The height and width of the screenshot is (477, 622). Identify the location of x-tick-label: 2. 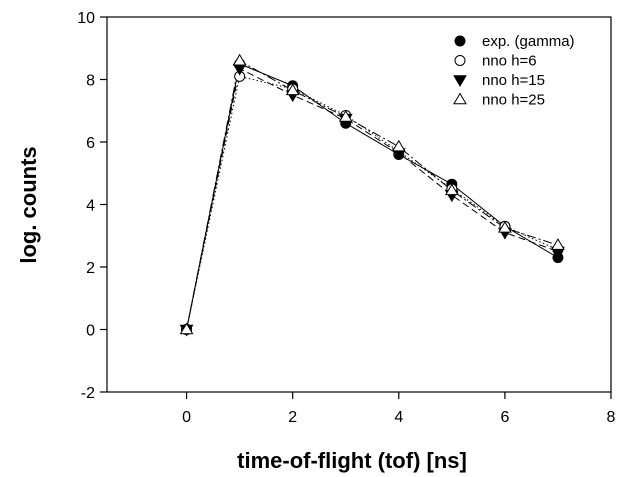
(292, 417).